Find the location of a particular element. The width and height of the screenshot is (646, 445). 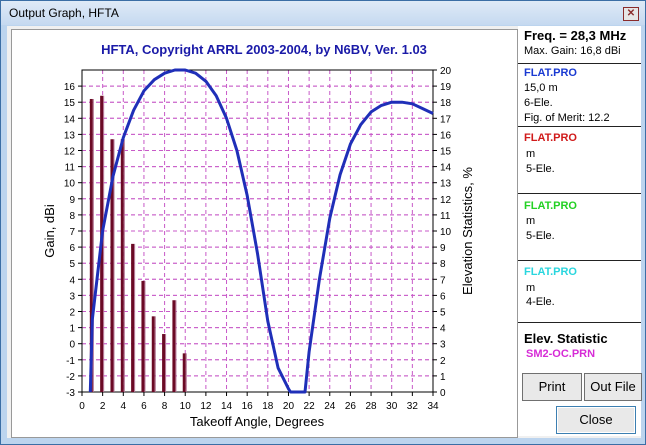

entry1-name: FLAT.PRO is located at coordinates (550, 73).